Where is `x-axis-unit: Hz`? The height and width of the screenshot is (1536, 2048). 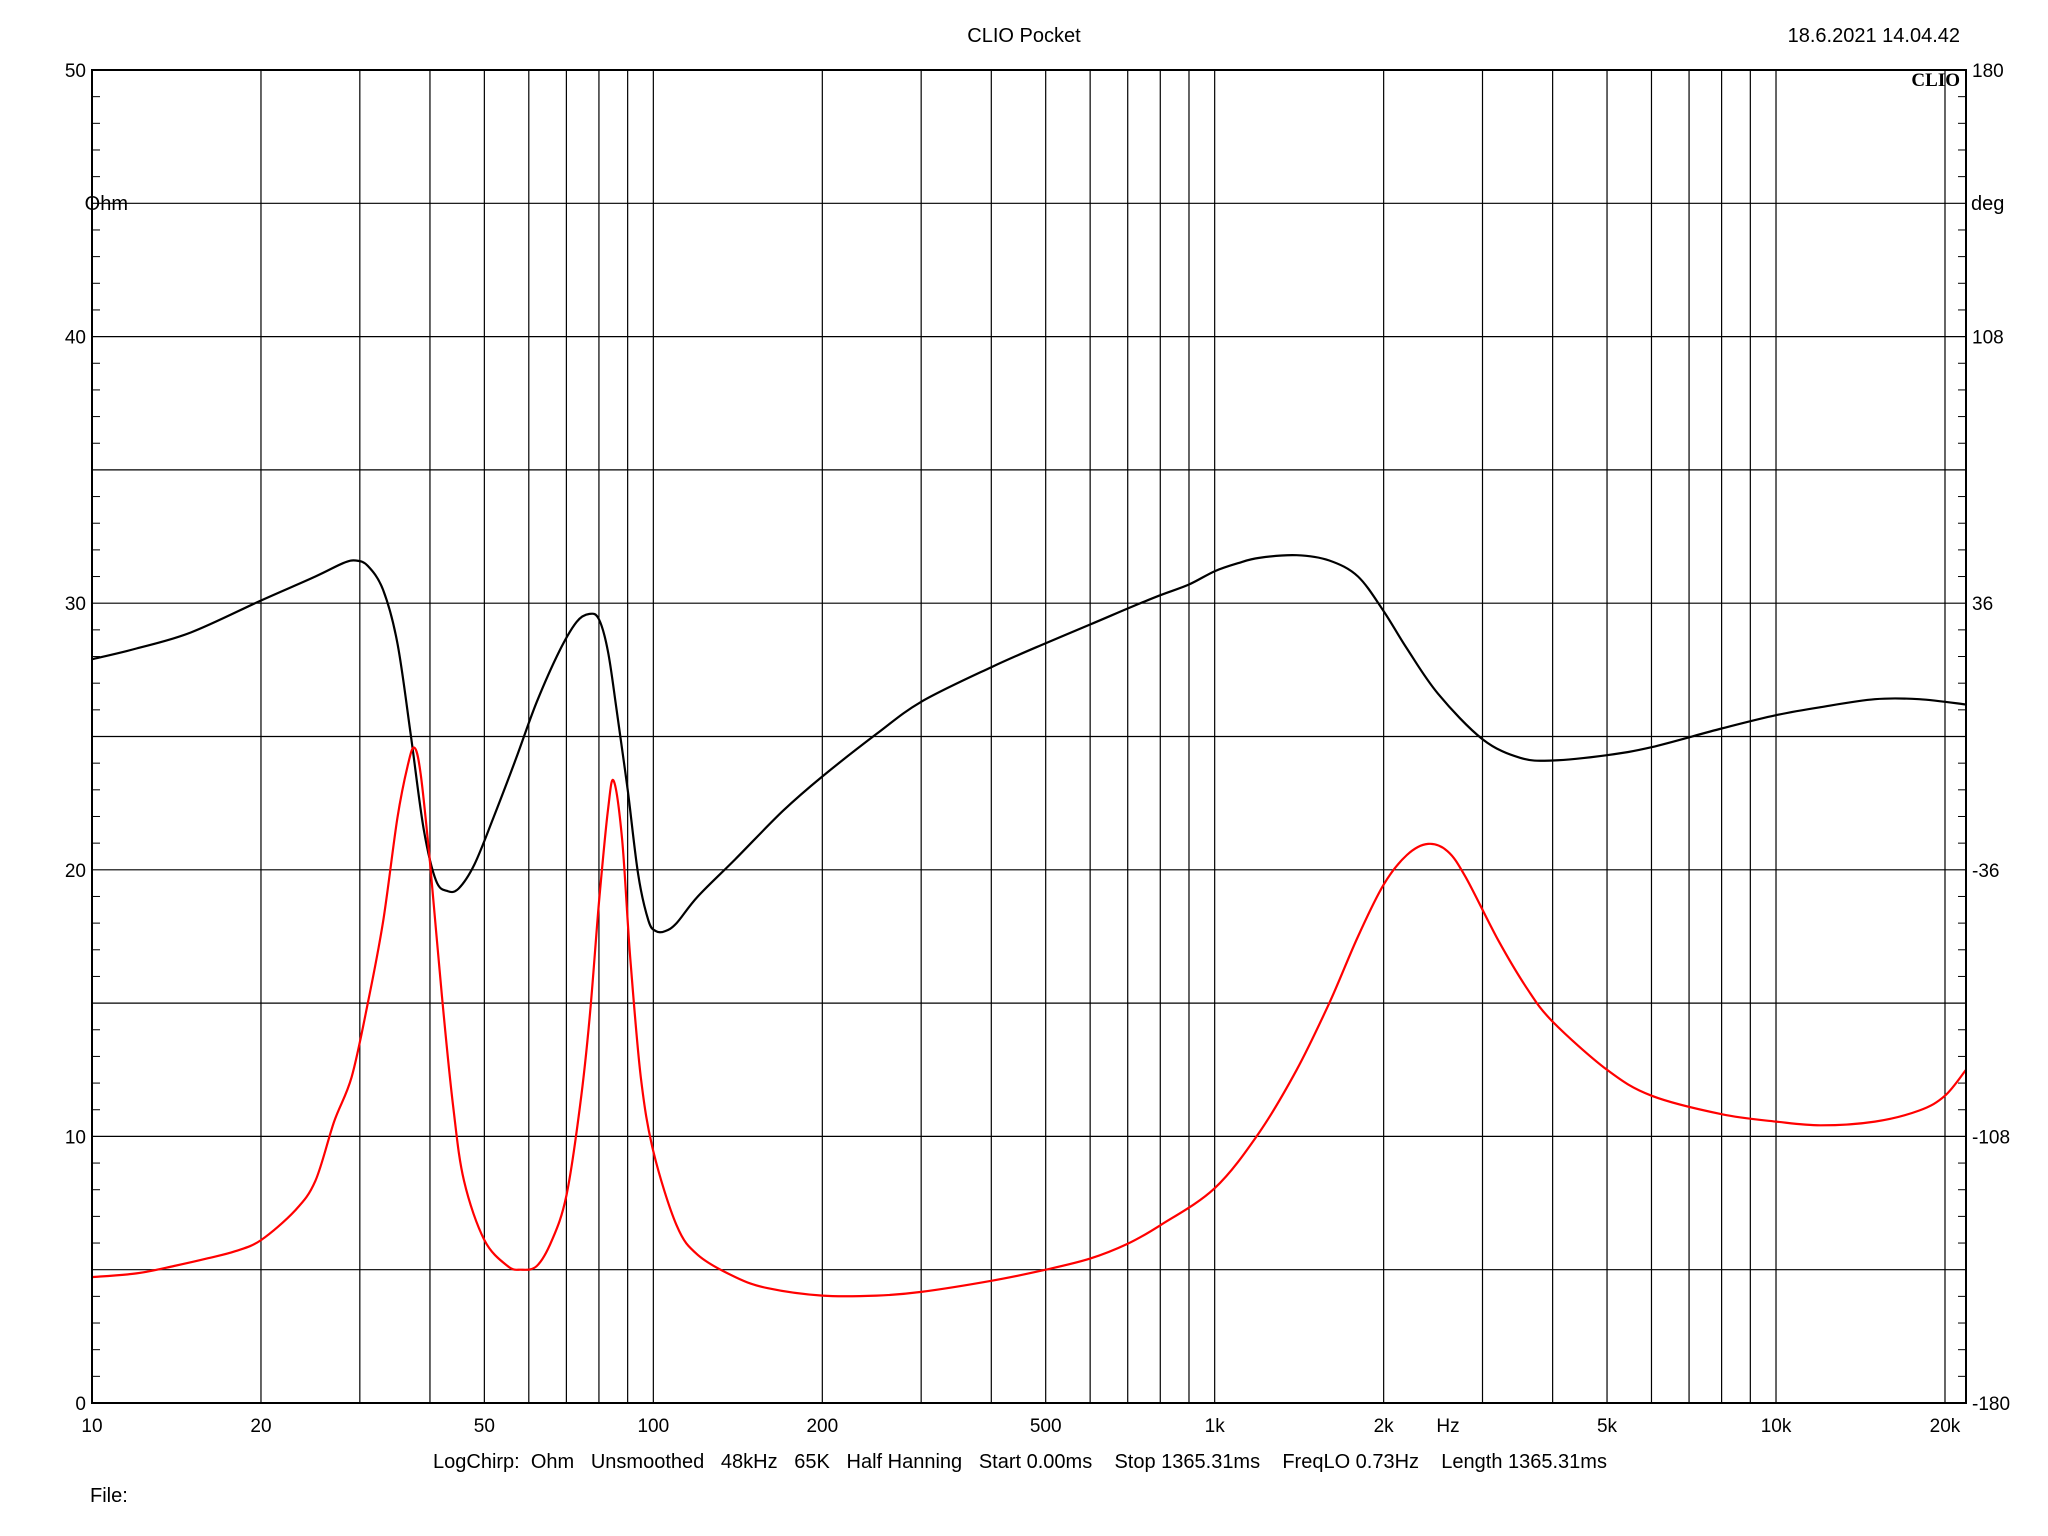 x-axis-unit: Hz is located at coordinates (1447, 1426).